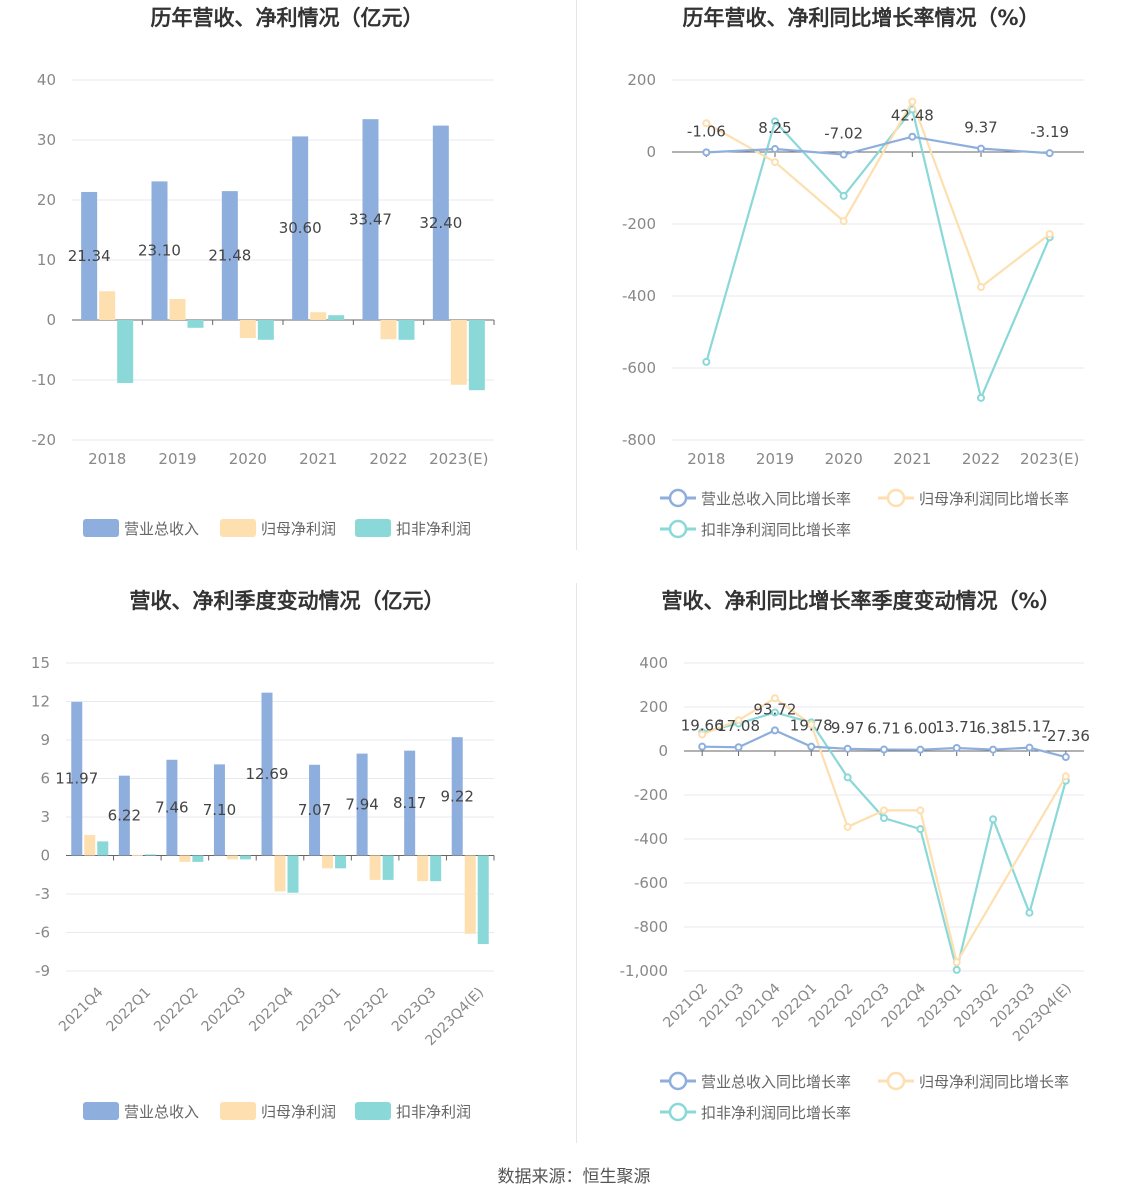  Describe the element at coordinates (861, 601) in the screenshot. I see `chart-title: 营收、净利同比增长率季度变动情况（%）` at that location.